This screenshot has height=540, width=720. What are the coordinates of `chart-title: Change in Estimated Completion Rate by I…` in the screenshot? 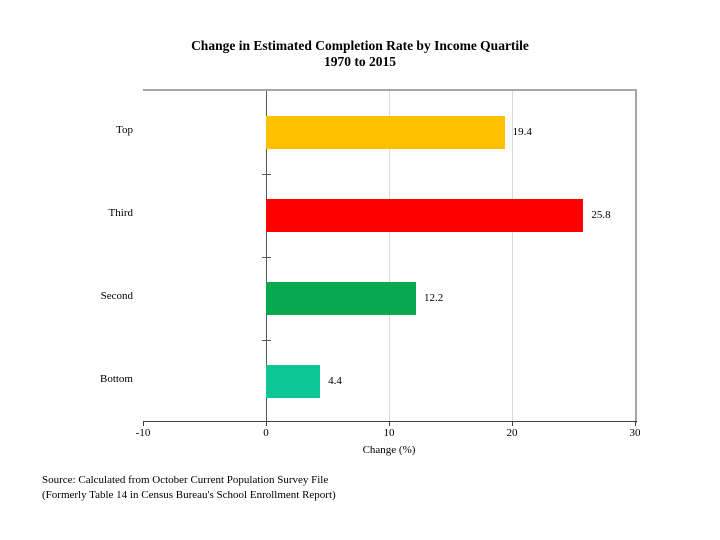 It's located at (360, 54).